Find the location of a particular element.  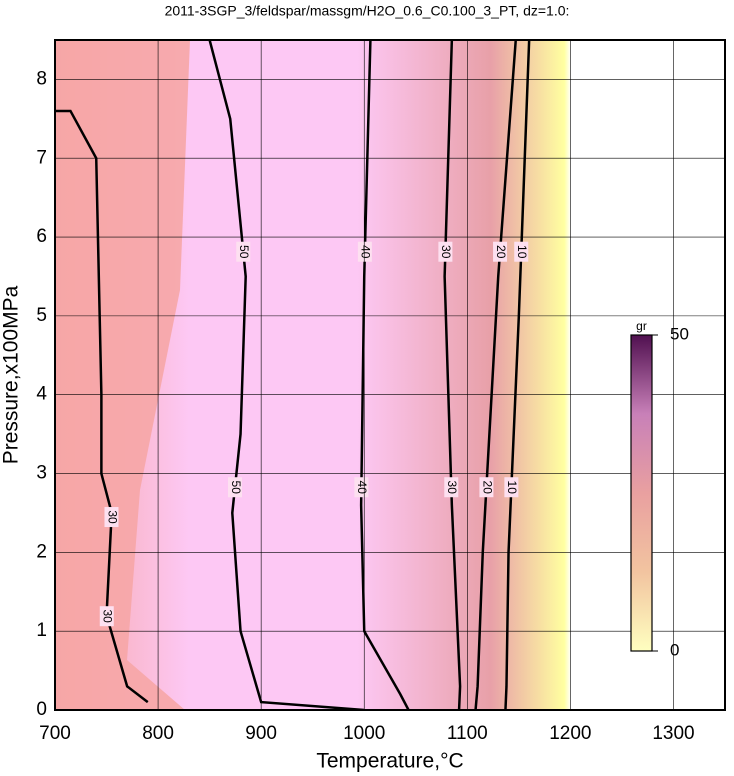

y-tick-label: 5 is located at coordinates (41, 315).